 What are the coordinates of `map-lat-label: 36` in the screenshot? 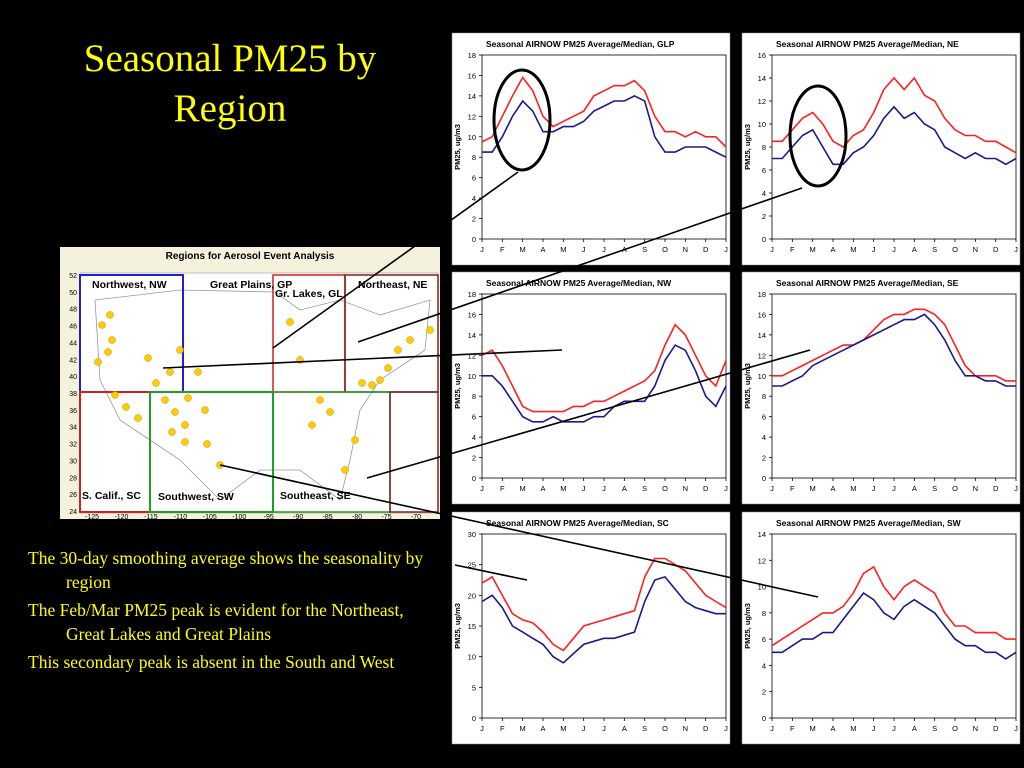 It's located at (73, 411).